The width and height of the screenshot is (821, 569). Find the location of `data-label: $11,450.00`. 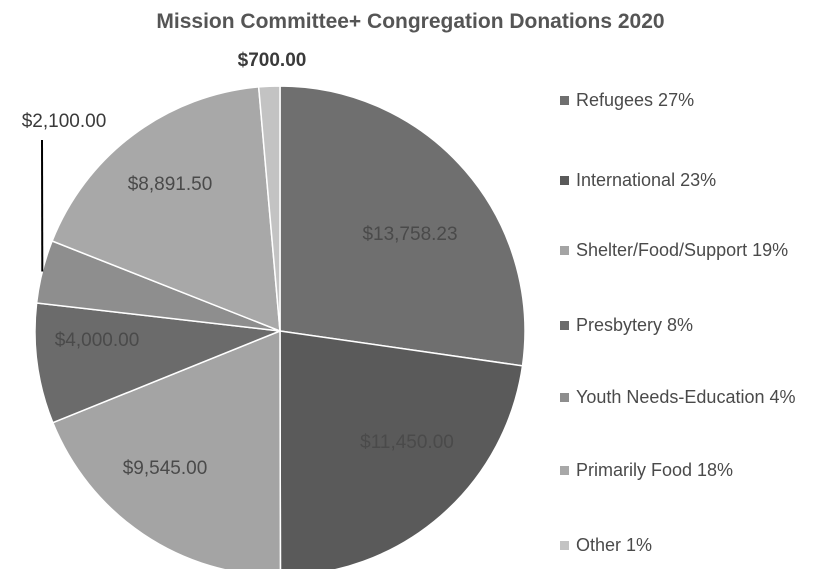

data-label: $11,450.00 is located at coordinates (407, 442).